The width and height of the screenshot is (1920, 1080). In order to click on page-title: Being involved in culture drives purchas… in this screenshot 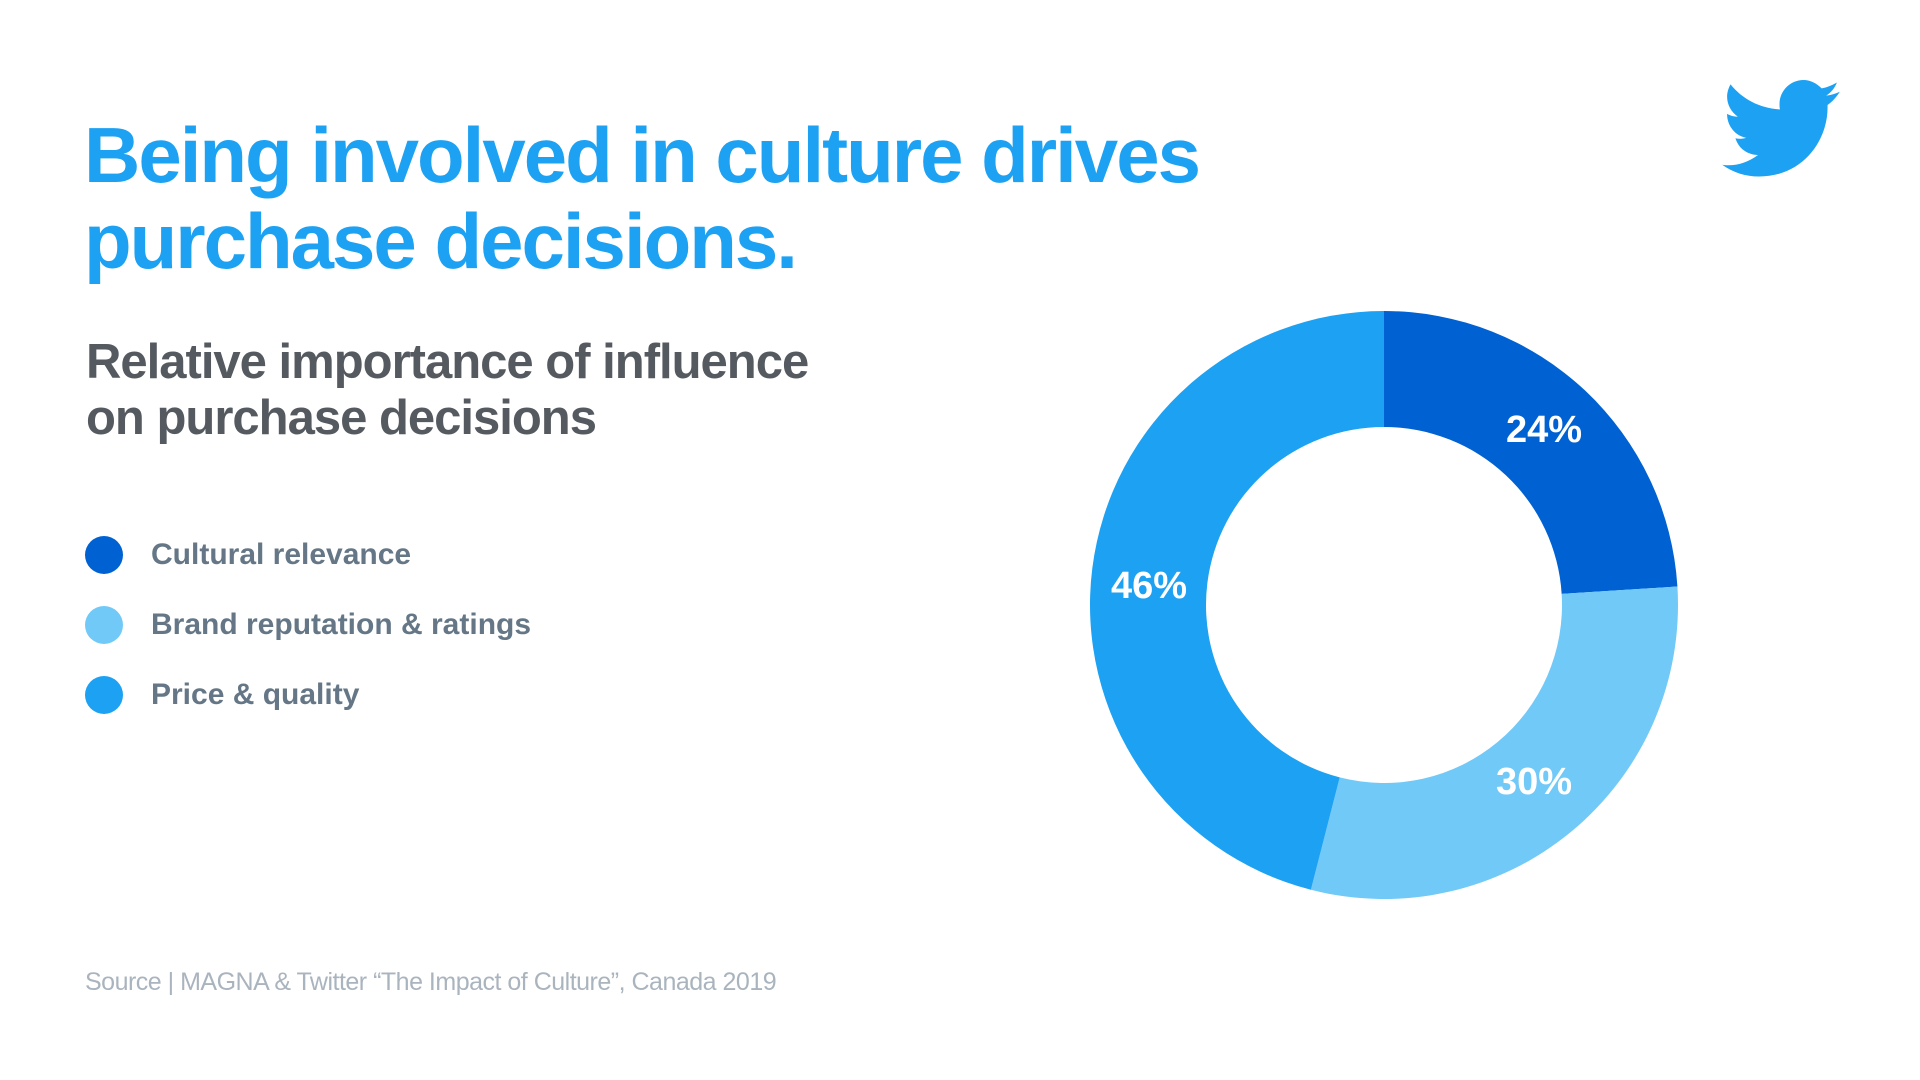, I will do `click(642, 198)`.